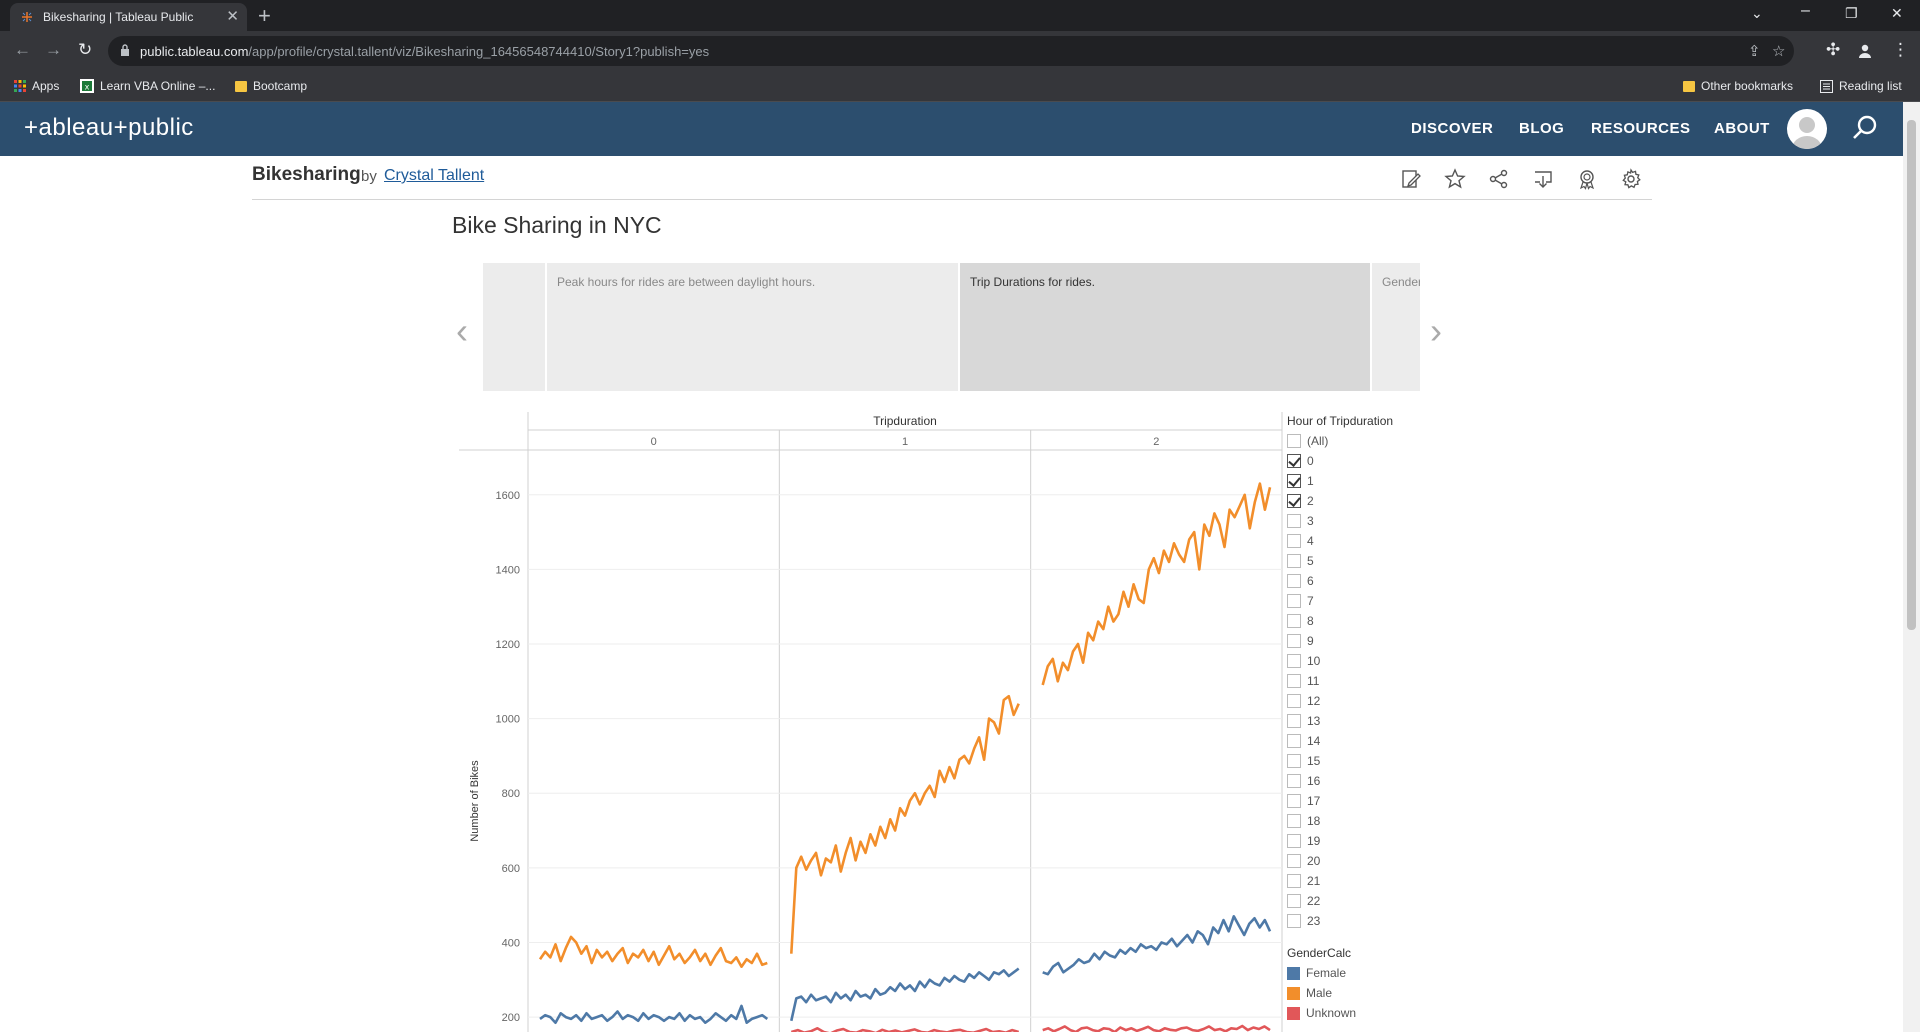 The image size is (1920, 1032). I want to click on restore-icon: ❐, so click(1851, 13).